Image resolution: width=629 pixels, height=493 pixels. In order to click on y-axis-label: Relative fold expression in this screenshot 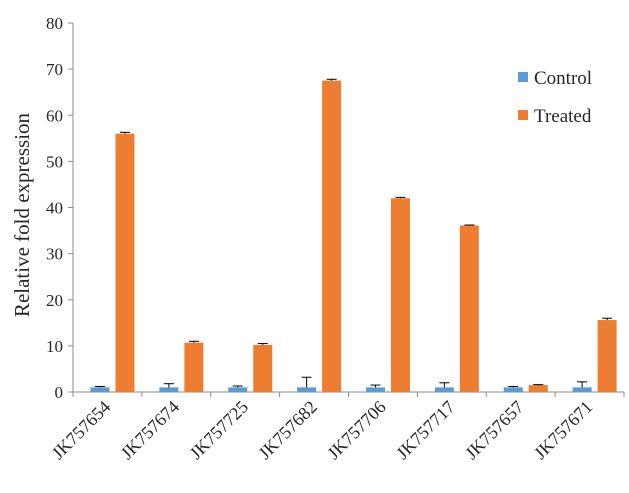, I will do `click(22, 214)`.